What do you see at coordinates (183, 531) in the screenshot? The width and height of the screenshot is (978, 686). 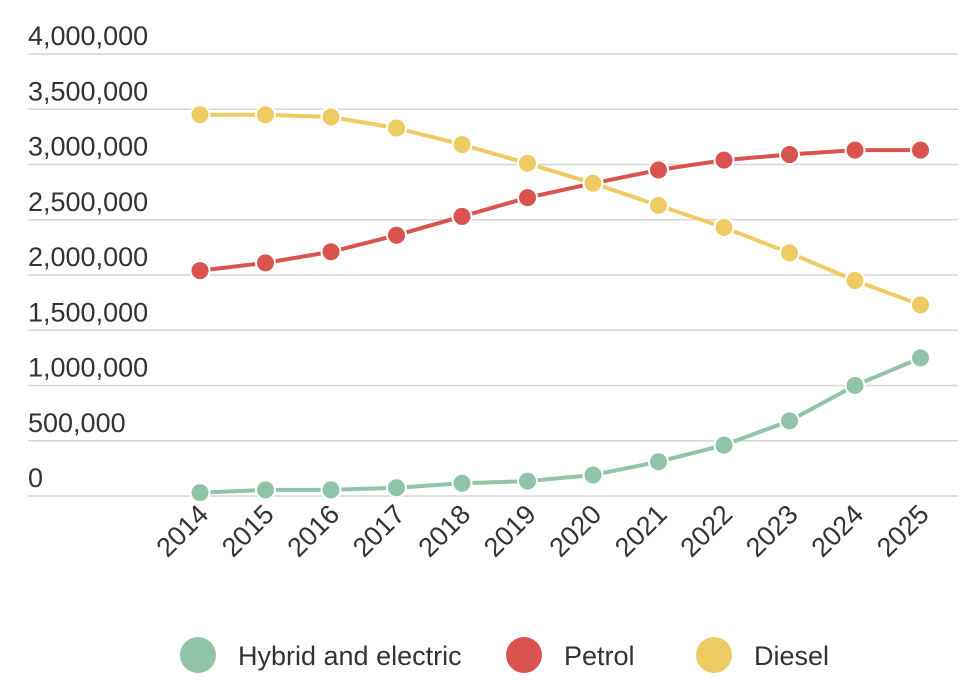 I see `x-tick-label: 2014` at bounding box center [183, 531].